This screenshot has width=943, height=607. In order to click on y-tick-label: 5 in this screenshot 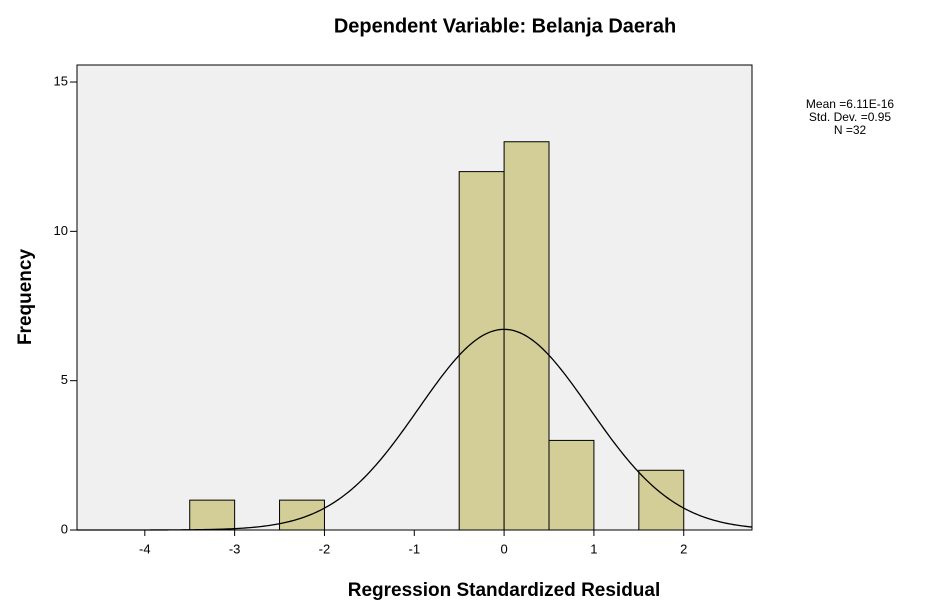, I will do `click(64, 379)`.